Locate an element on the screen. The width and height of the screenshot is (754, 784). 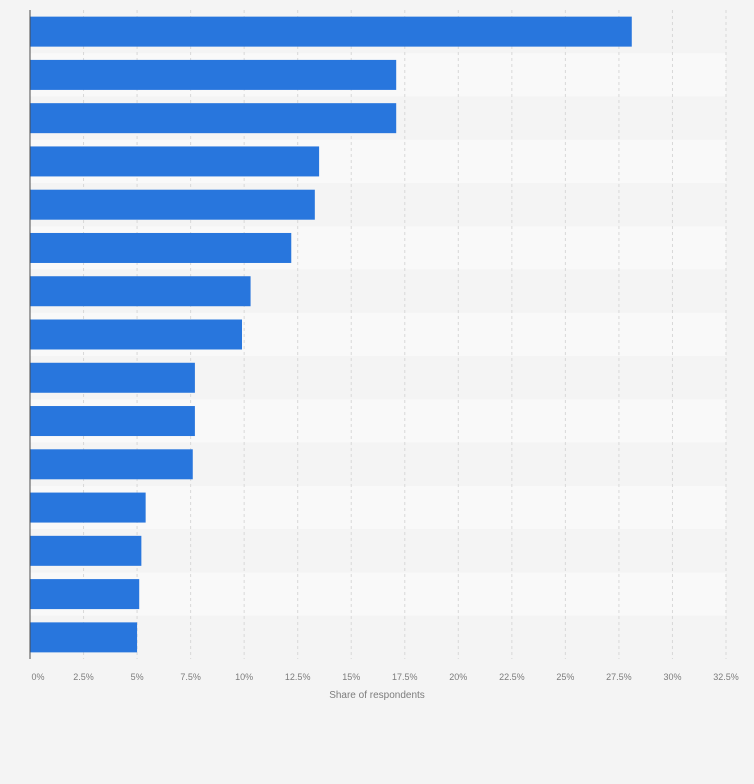
x-tick-label: 25% is located at coordinates (565, 677).